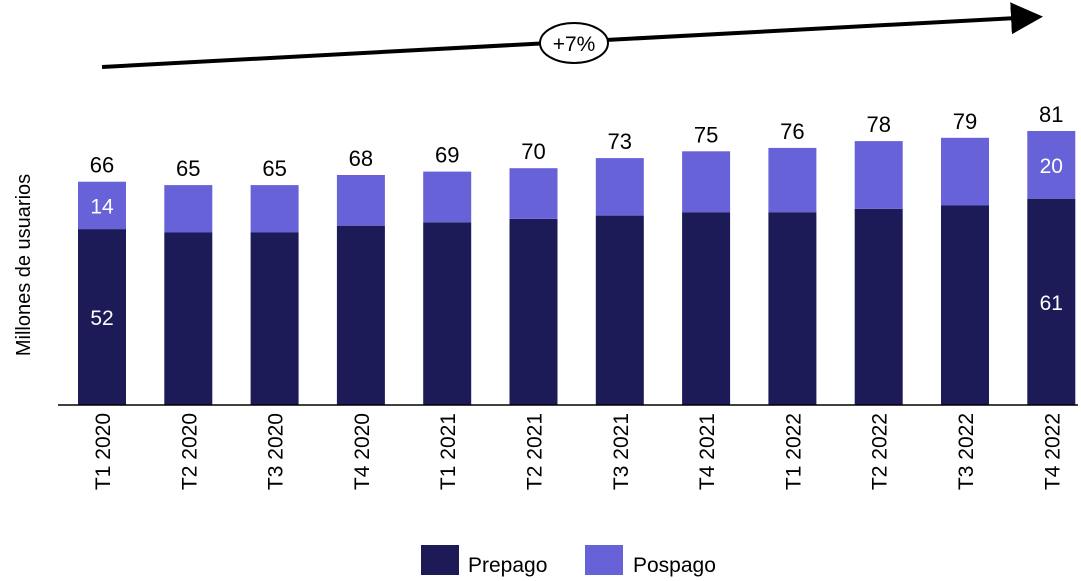  Describe the element at coordinates (189, 451) in the screenshot. I see `x-tick-label-2: T2 2020` at that location.